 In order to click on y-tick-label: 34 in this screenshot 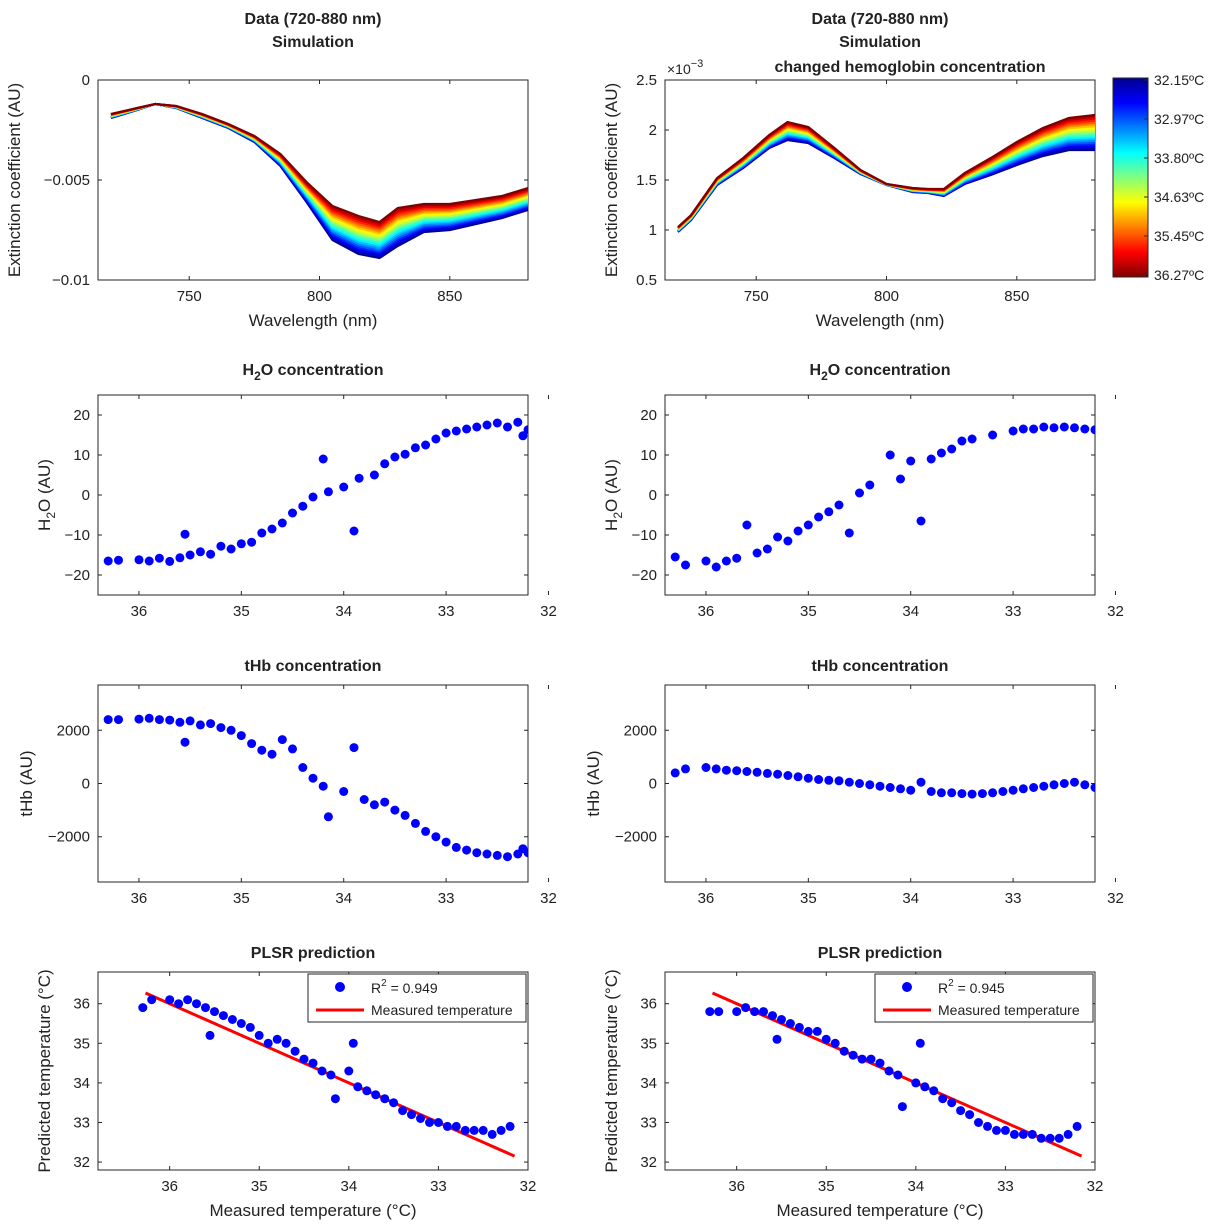, I will do `click(648, 1083)`.